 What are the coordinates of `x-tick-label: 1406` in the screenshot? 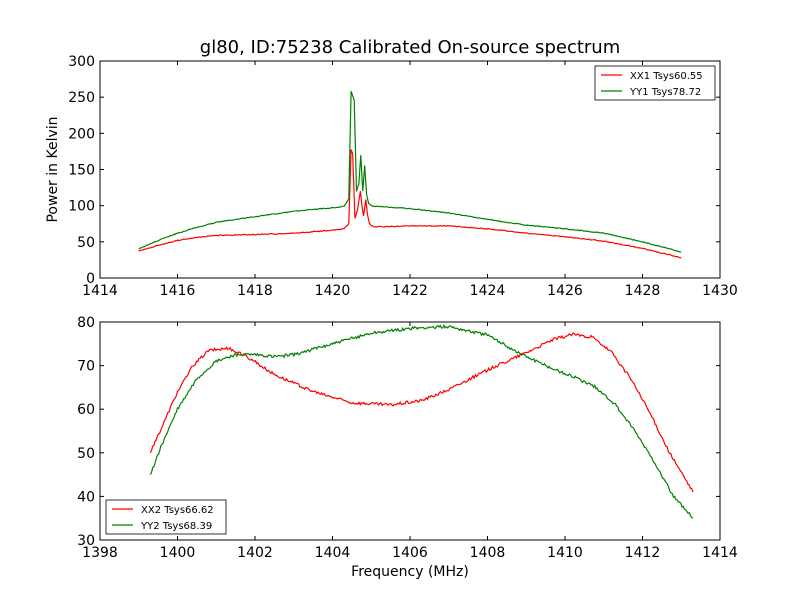 It's located at (410, 553).